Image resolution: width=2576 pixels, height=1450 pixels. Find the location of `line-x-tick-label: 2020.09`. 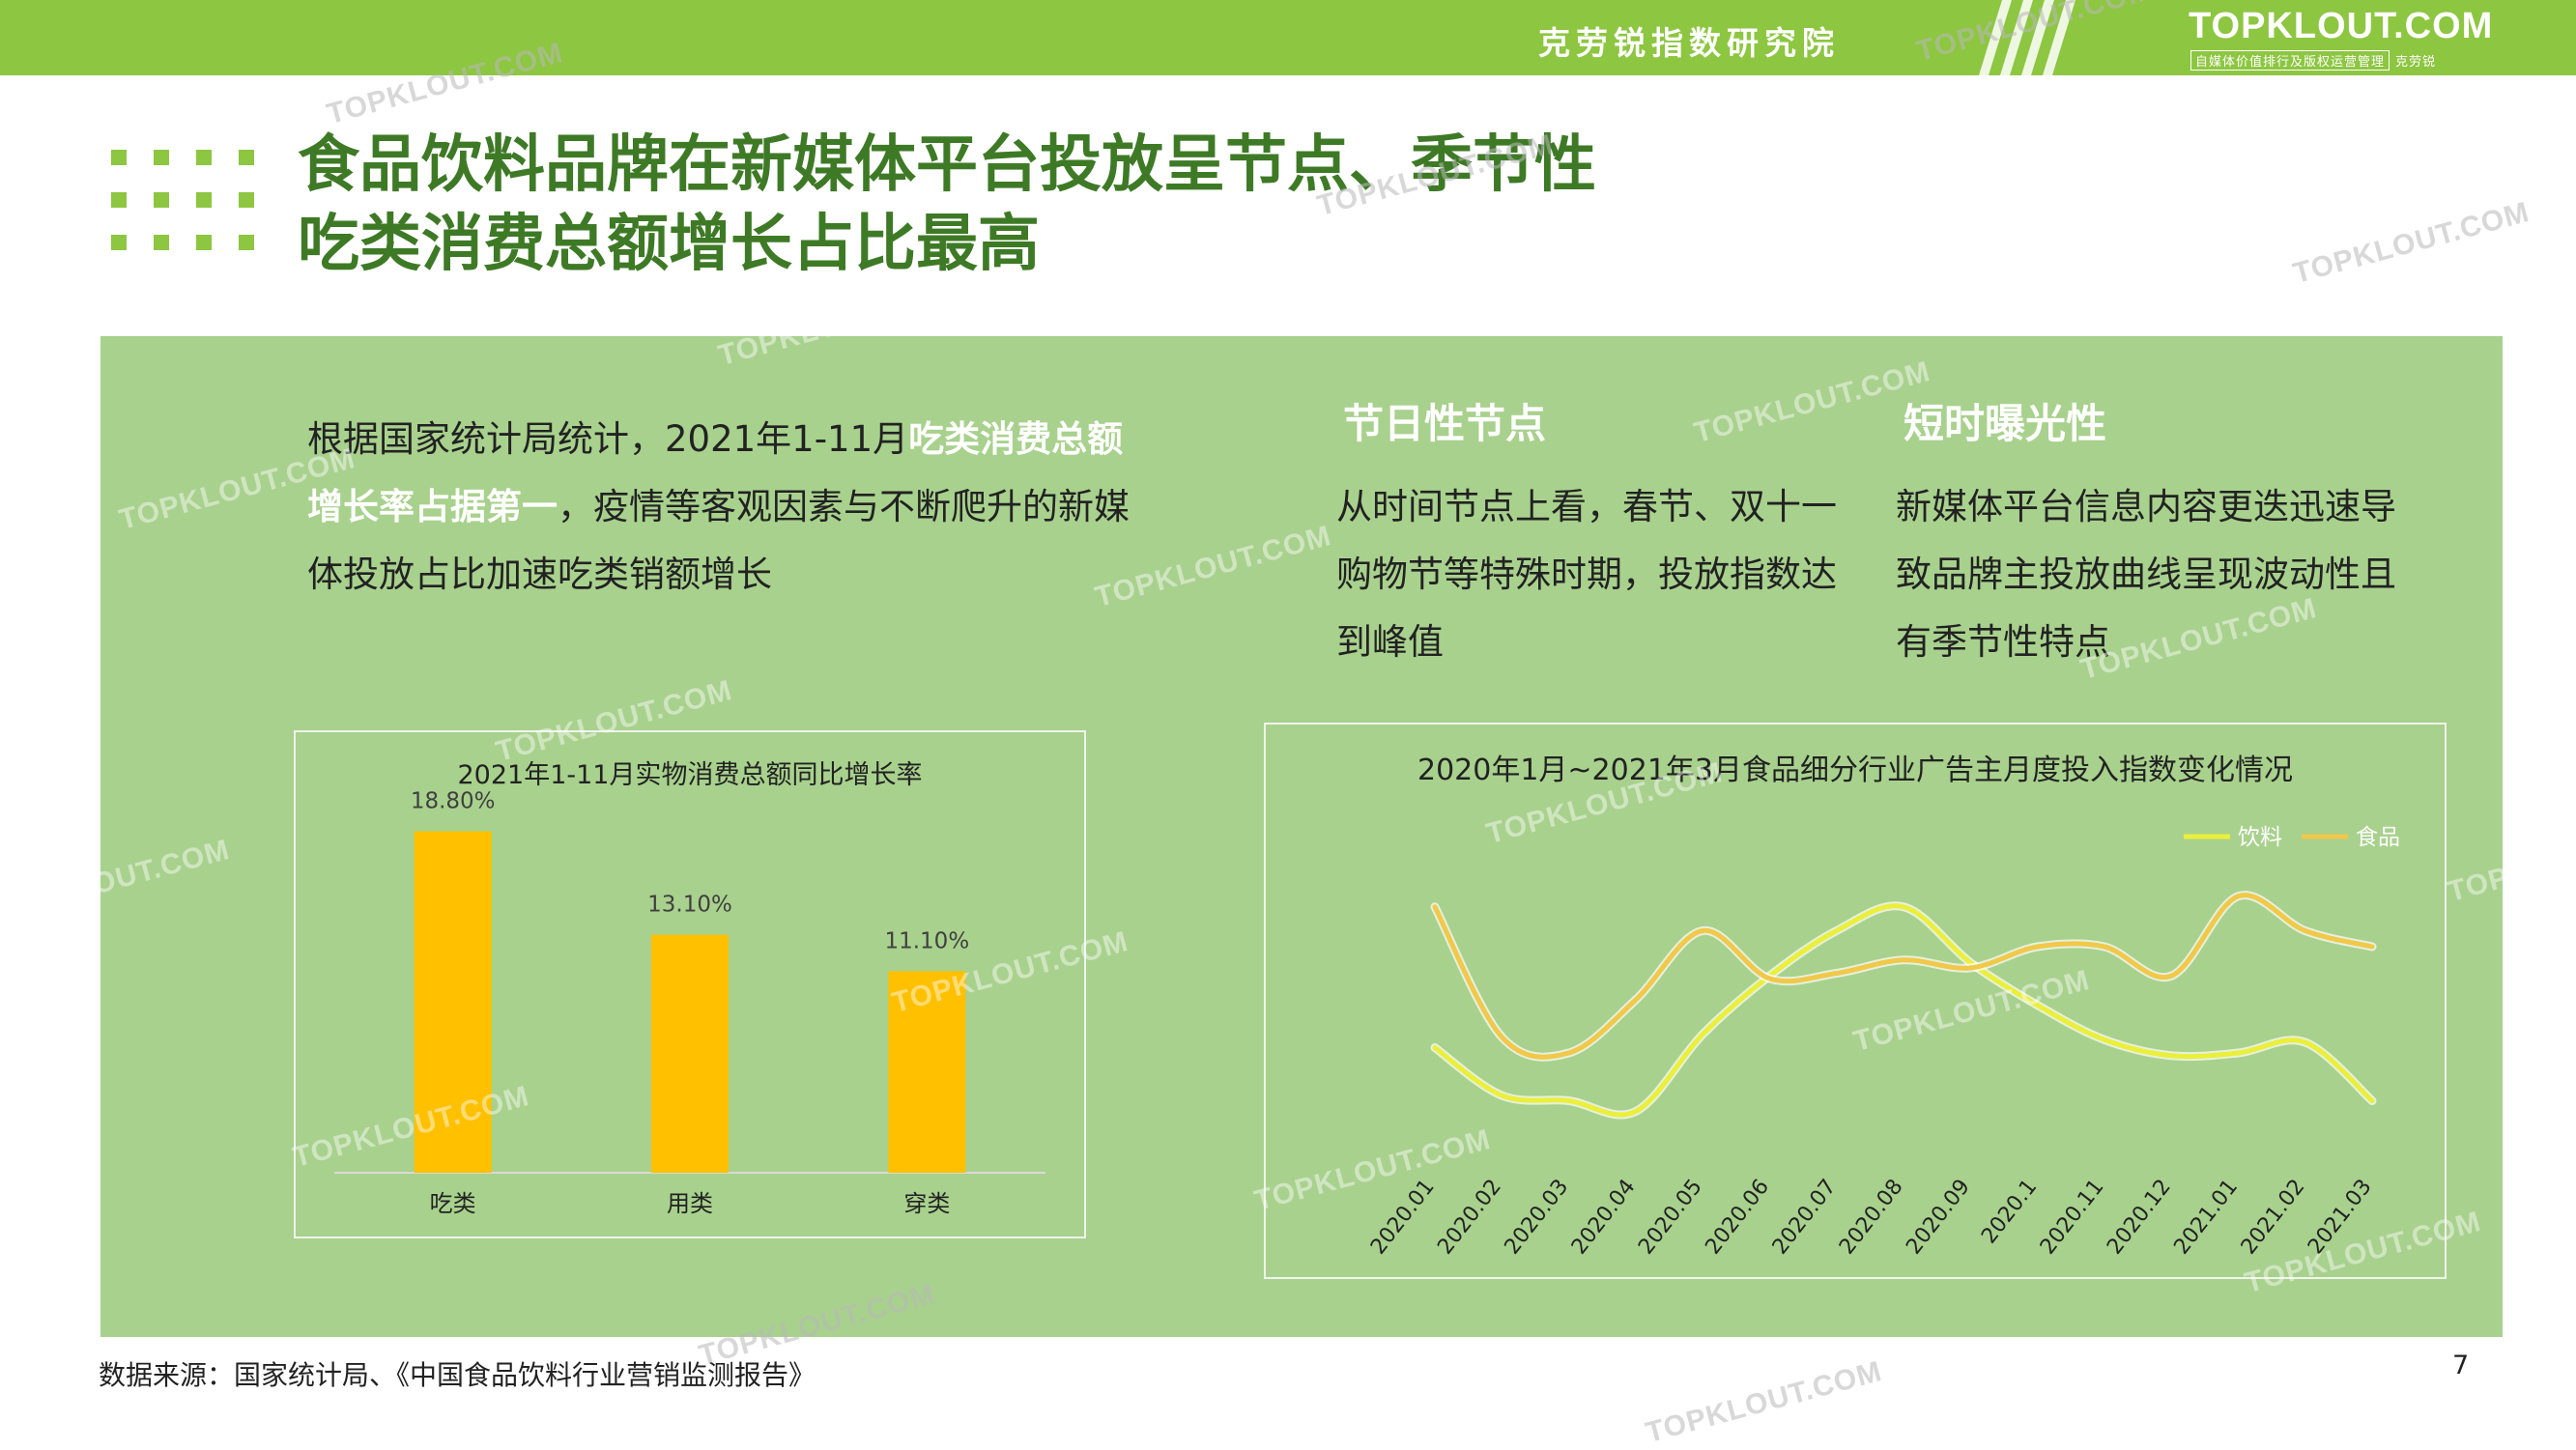

line-x-tick-label: 2020.09 is located at coordinates (1939, 1217).